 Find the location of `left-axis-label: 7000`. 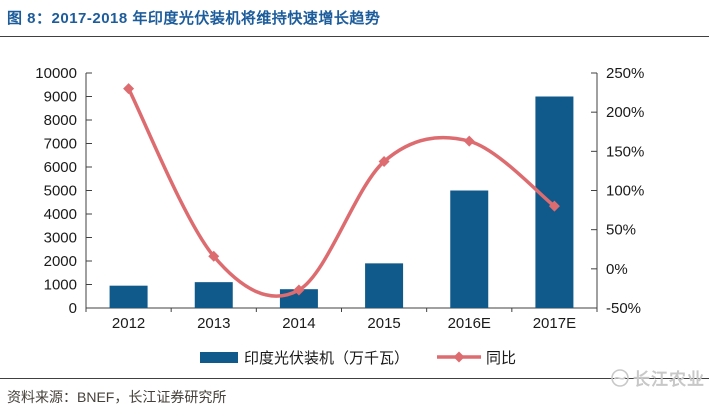

left-axis-label: 7000 is located at coordinates (60, 144).